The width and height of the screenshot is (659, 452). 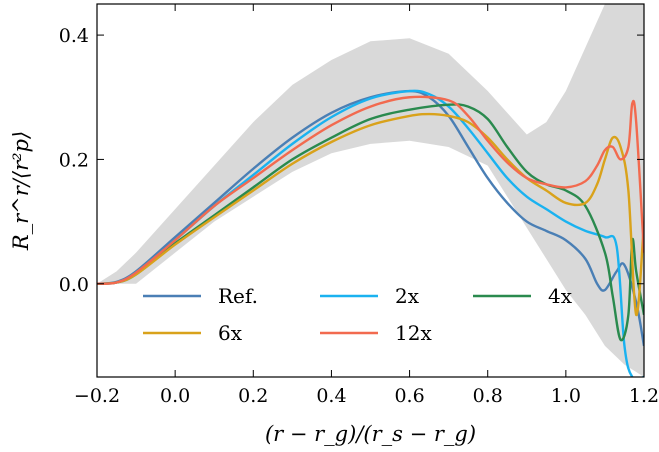 What do you see at coordinates (407, 296) in the screenshot?
I see `legend-label: 2x` at bounding box center [407, 296].